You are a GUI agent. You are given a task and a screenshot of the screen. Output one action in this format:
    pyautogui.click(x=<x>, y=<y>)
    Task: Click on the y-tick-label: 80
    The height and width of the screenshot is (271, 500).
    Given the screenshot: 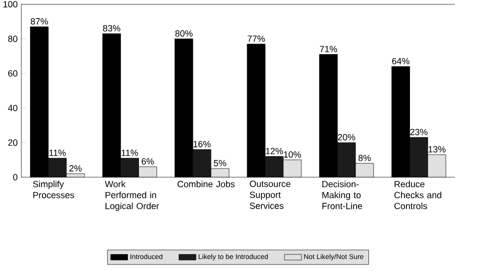 What is the action you would take?
    pyautogui.click(x=13, y=39)
    